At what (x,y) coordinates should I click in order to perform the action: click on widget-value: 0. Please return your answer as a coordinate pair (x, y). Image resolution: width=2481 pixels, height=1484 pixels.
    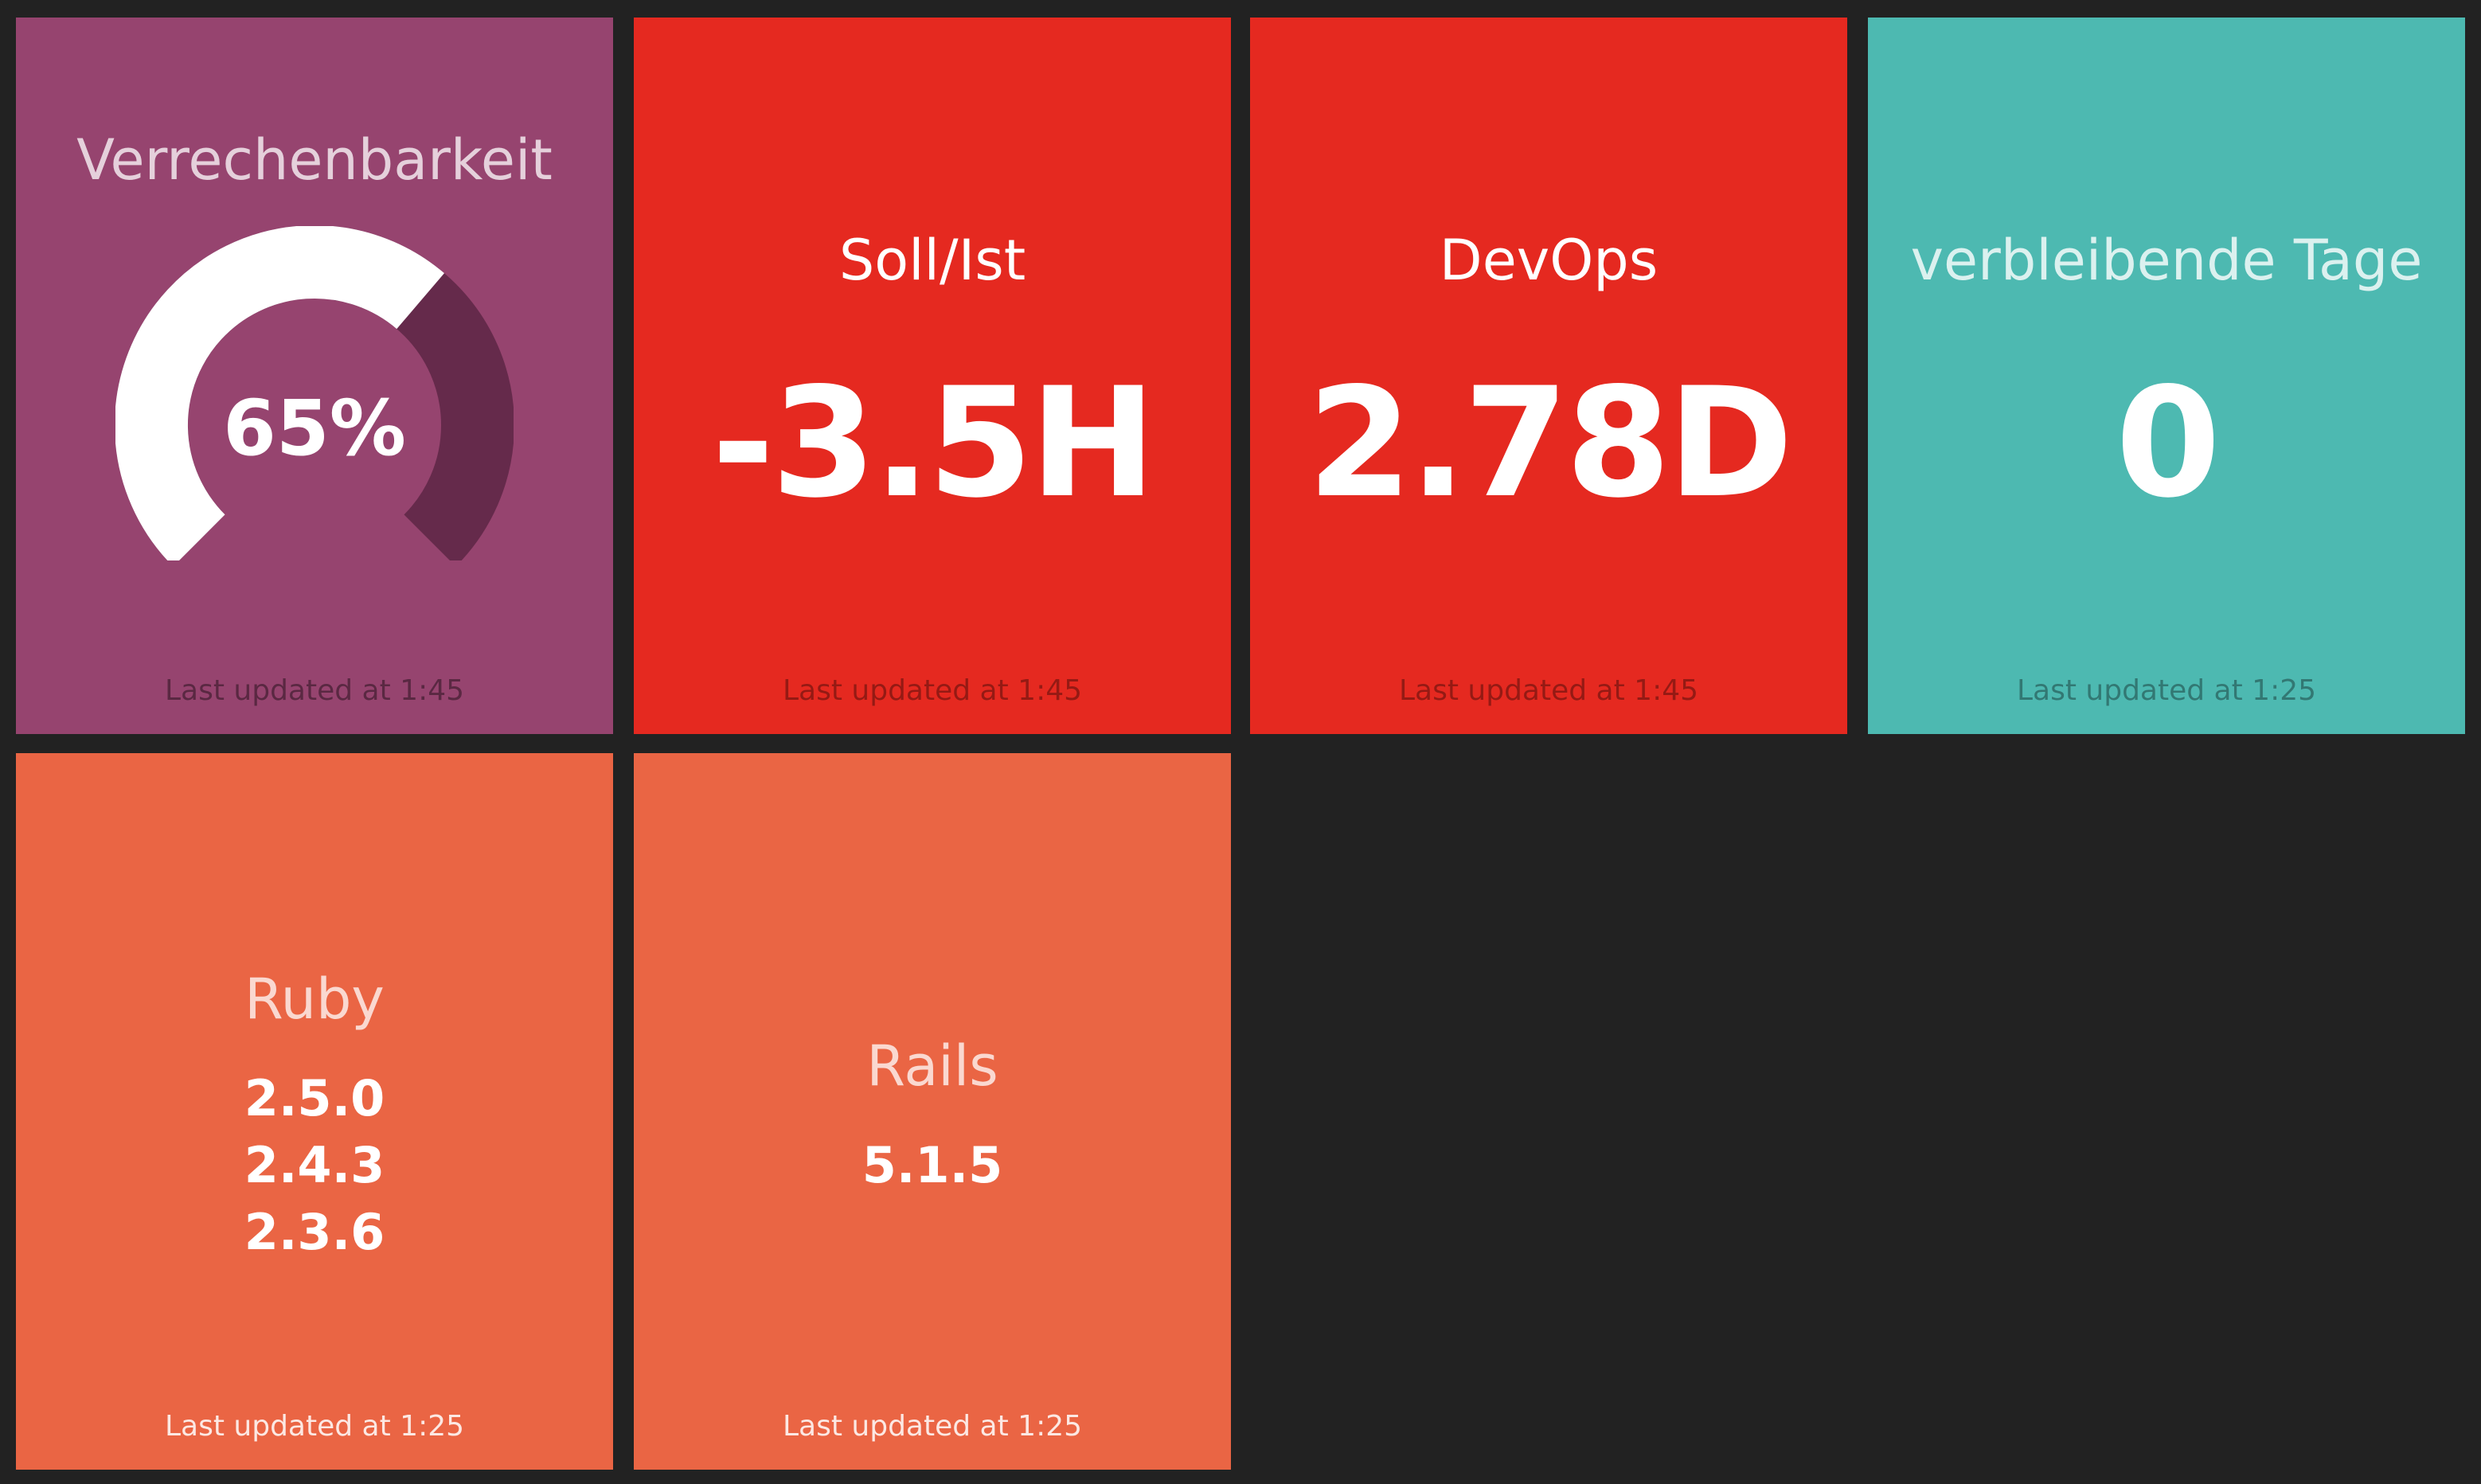
    Looking at the image, I should click on (2168, 443).